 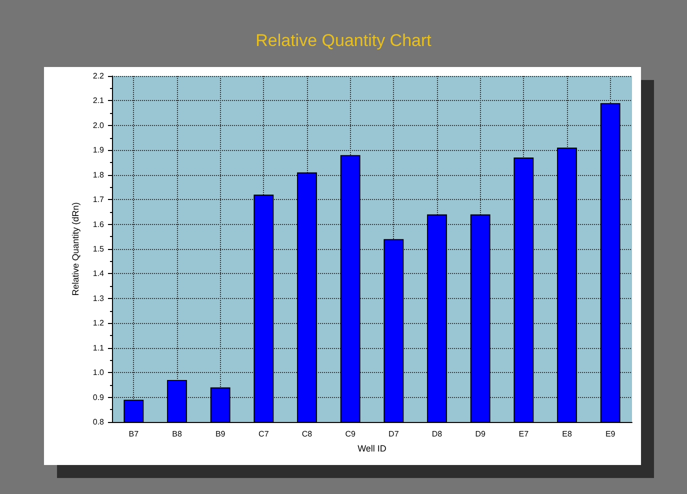 What do you see at coordinates (98, 125) in the screenshot?
I see `y-tick-label: 2.0` at bounding box center [98, 125].